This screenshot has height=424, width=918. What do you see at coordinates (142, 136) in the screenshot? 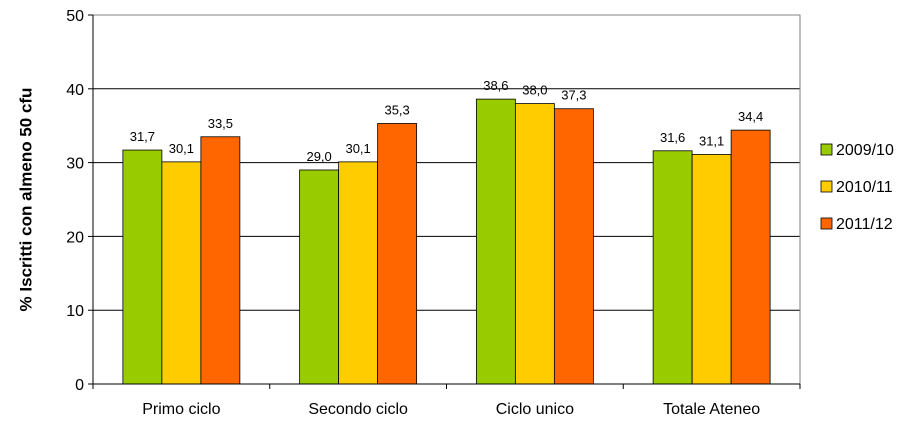
I see `data-label: 31,7` at bounding box center [142, 136].